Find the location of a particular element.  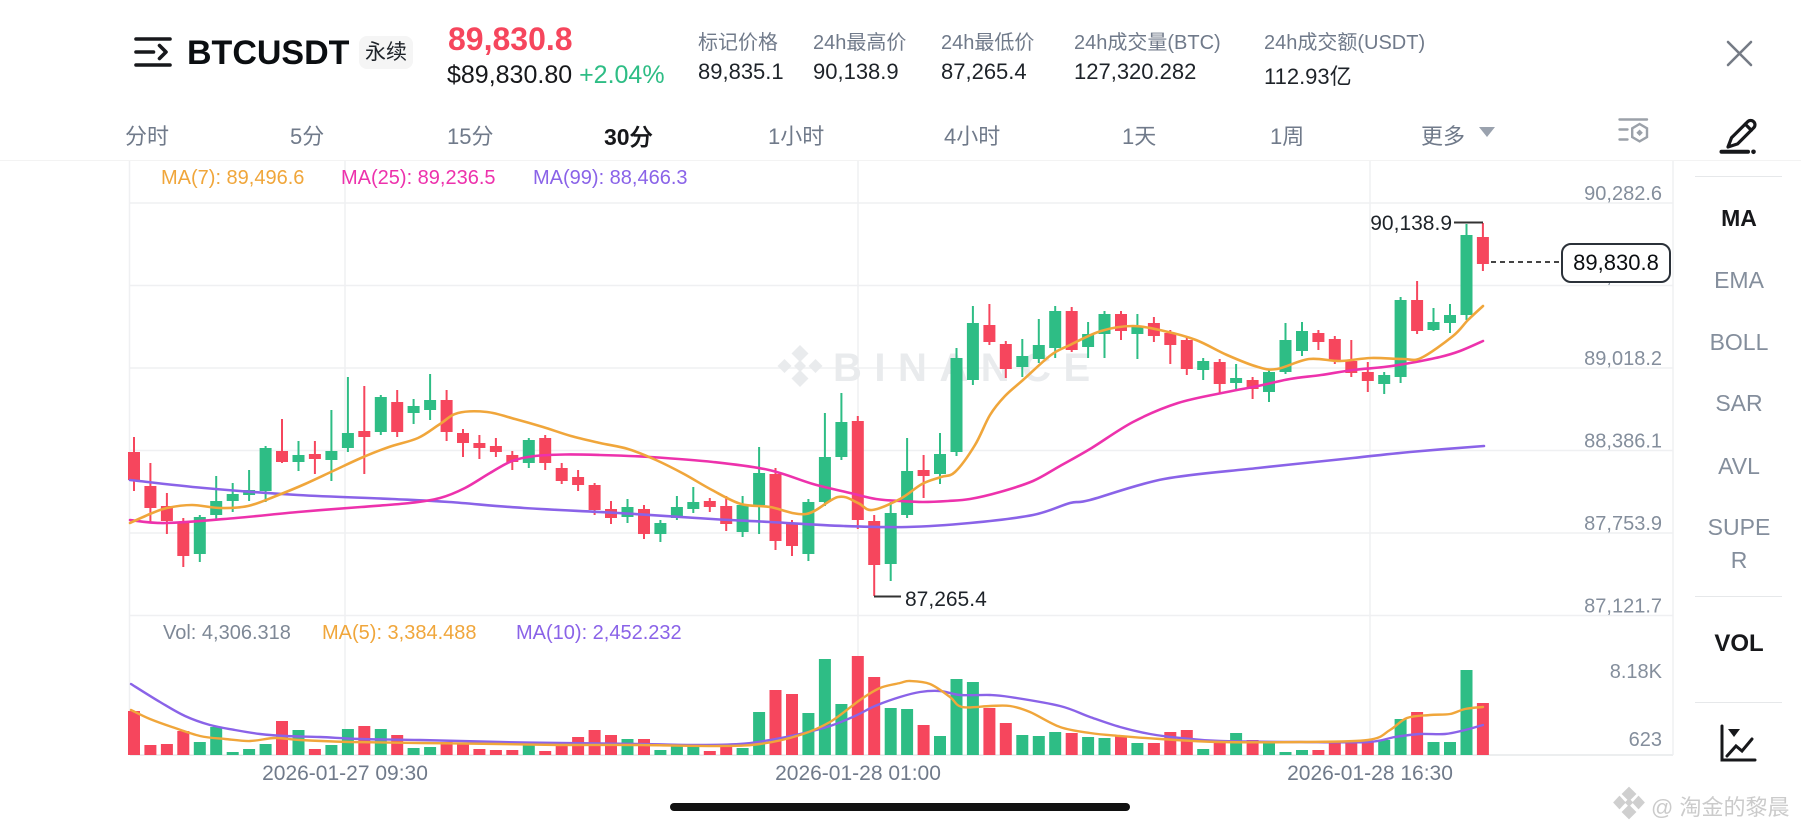

svg-text: 89,018.2 is located at coordinates (1623, 359).